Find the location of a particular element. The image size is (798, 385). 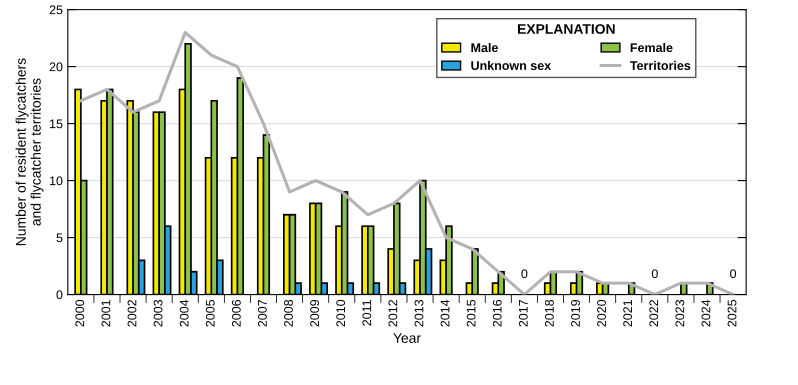

x-tick-label: 2023 is located at coordinates (679, 313).